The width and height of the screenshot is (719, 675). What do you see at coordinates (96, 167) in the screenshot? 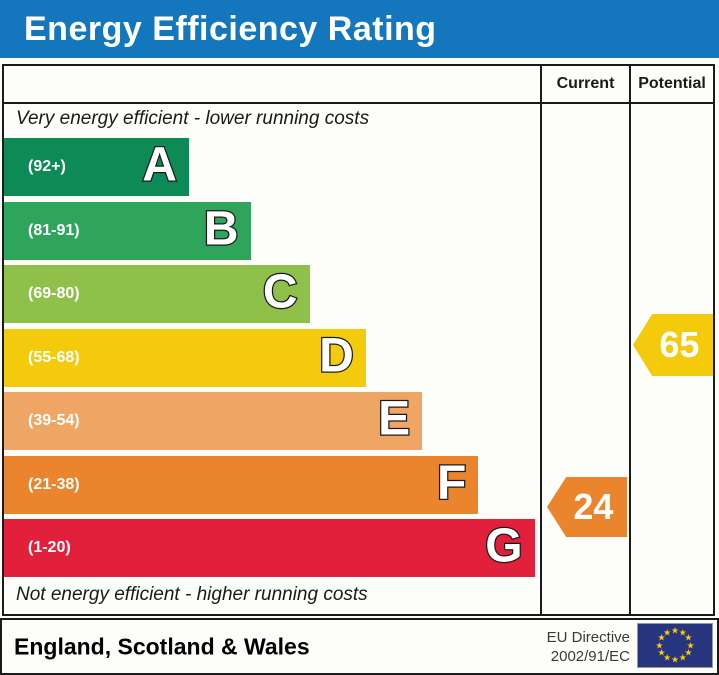
I see `band-a: (92+) A` at bounding box center [96, 167].